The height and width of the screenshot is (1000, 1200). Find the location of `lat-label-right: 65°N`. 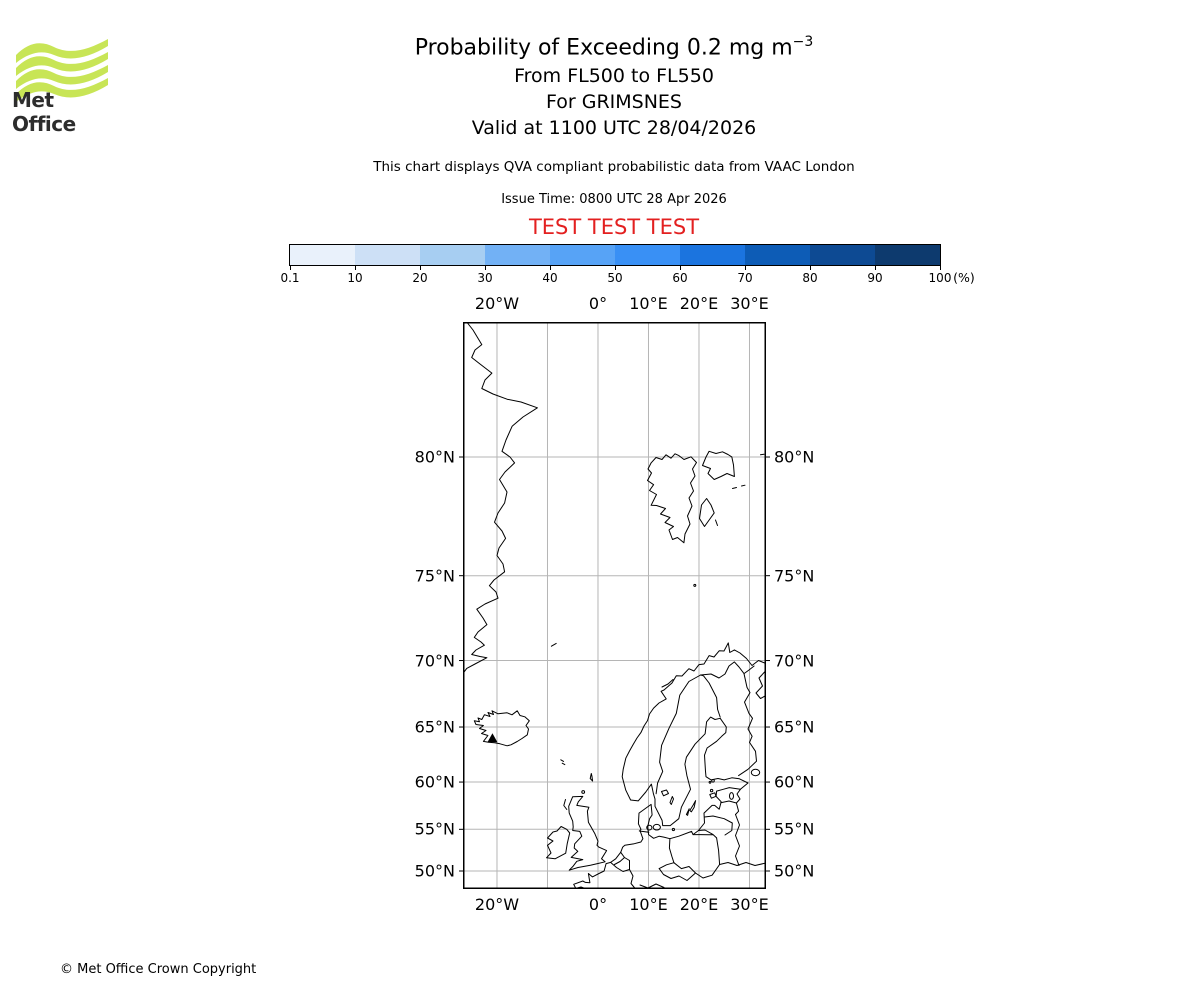

lat-label-right: 65°N is located at coordinates (794, 727).